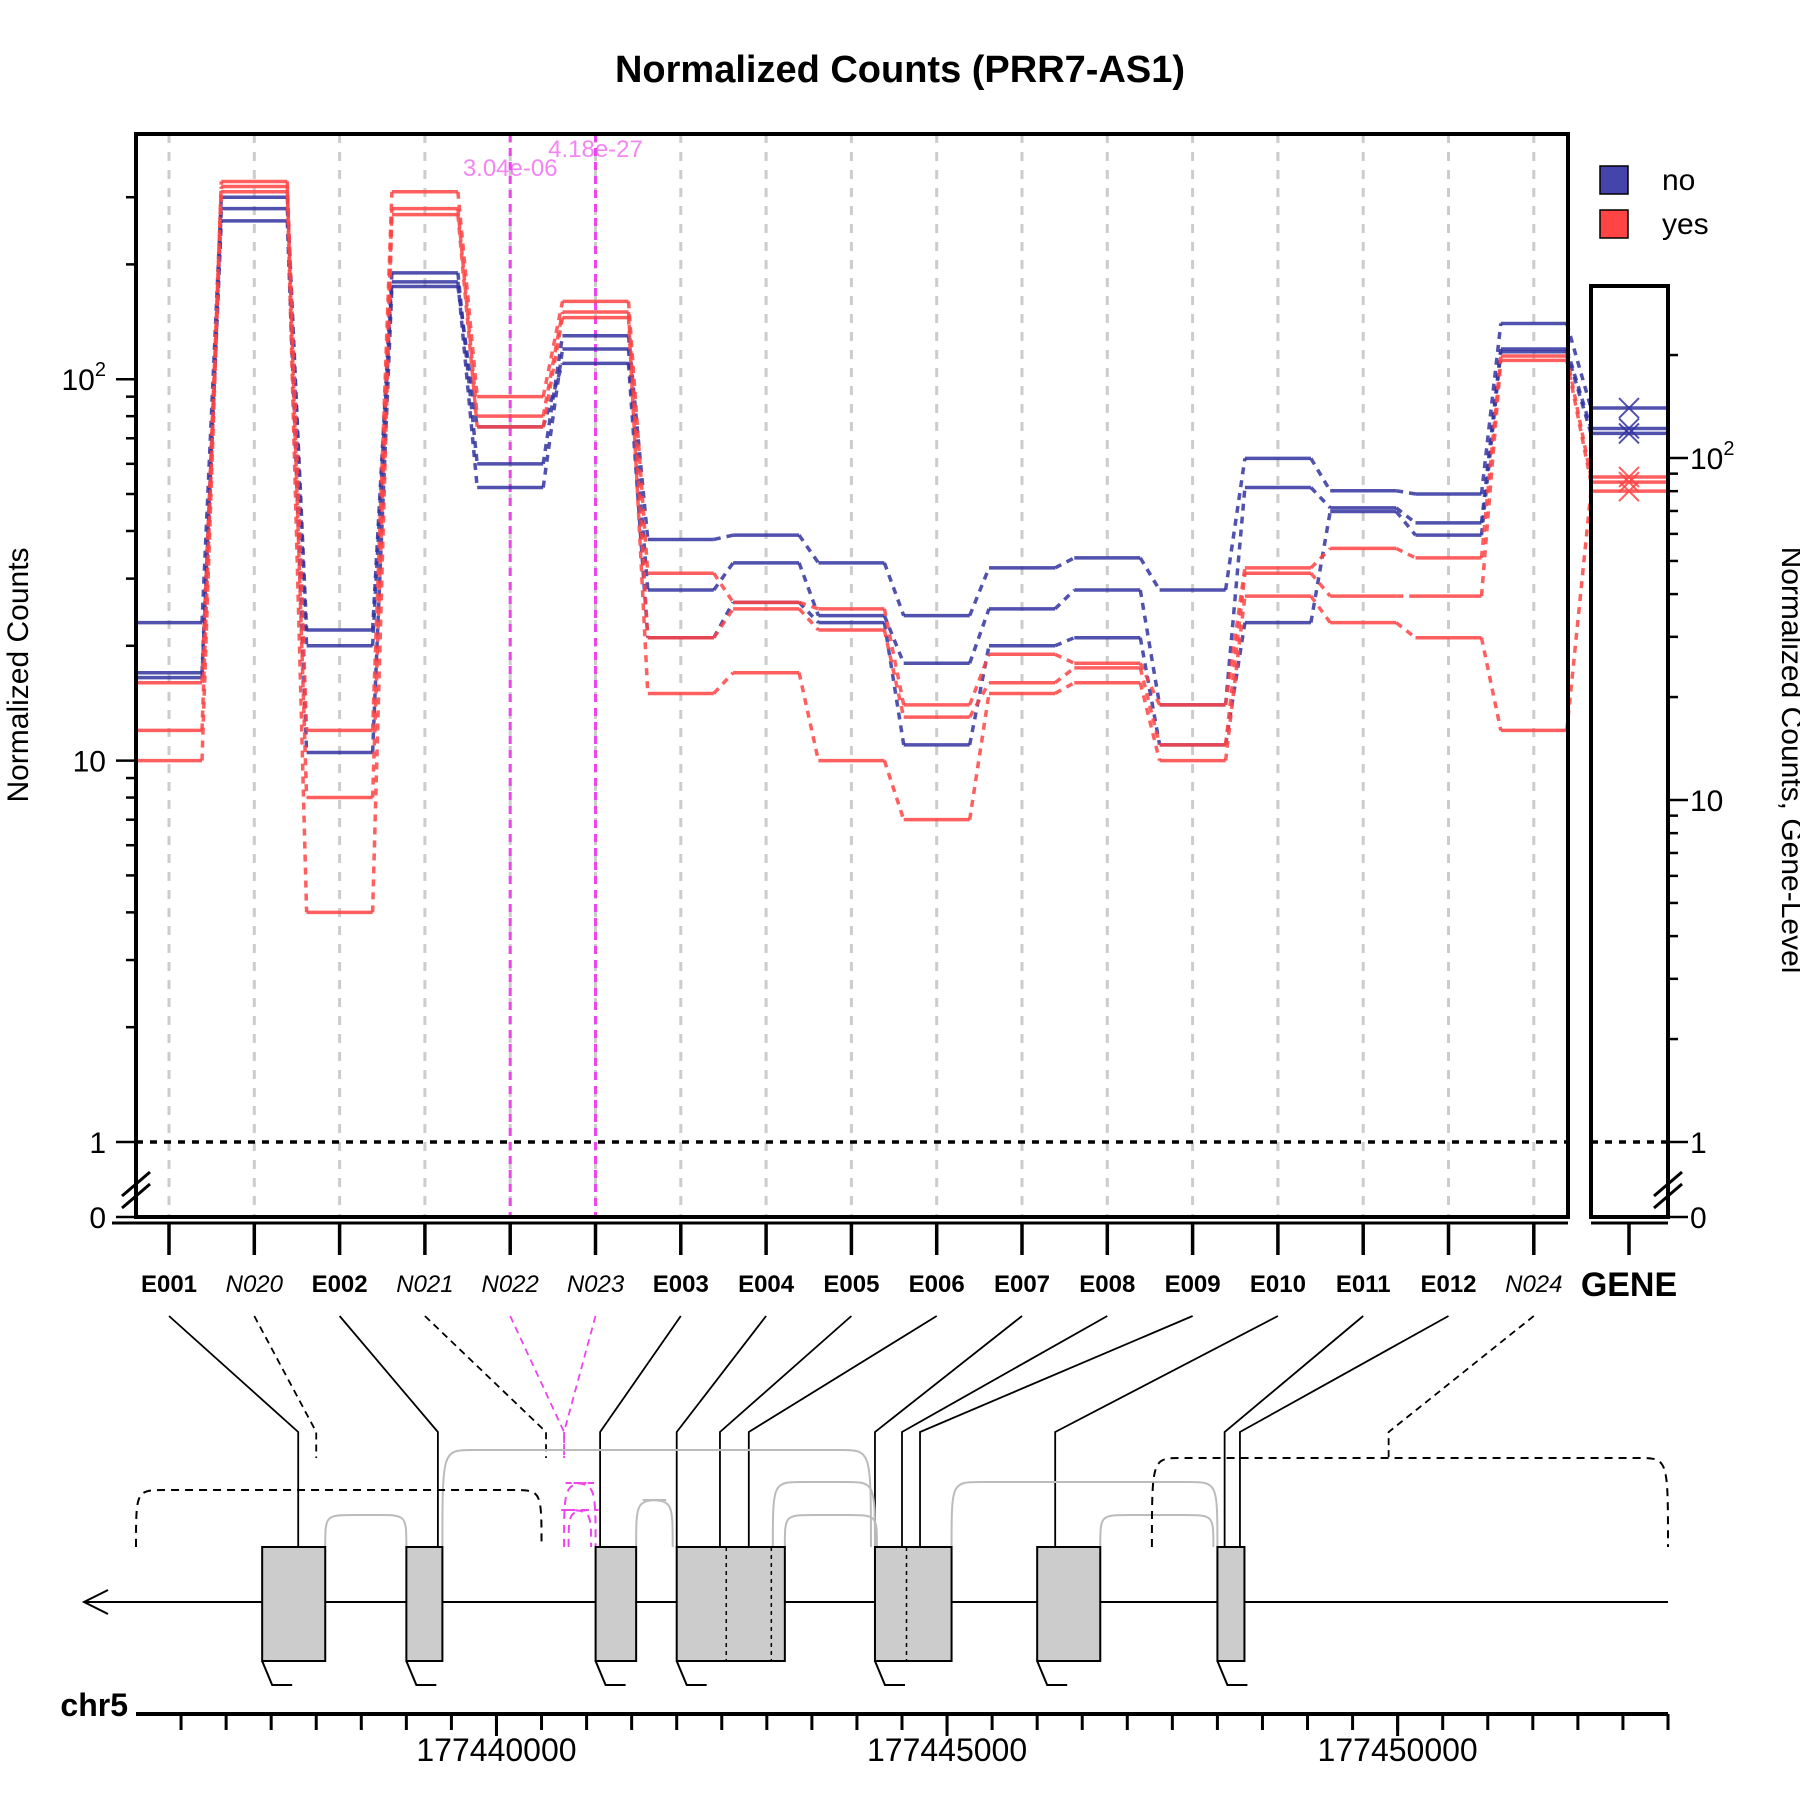 This screenshot has height=1800, width=1800. I want to click on connector-e001, so click(234, 1431).